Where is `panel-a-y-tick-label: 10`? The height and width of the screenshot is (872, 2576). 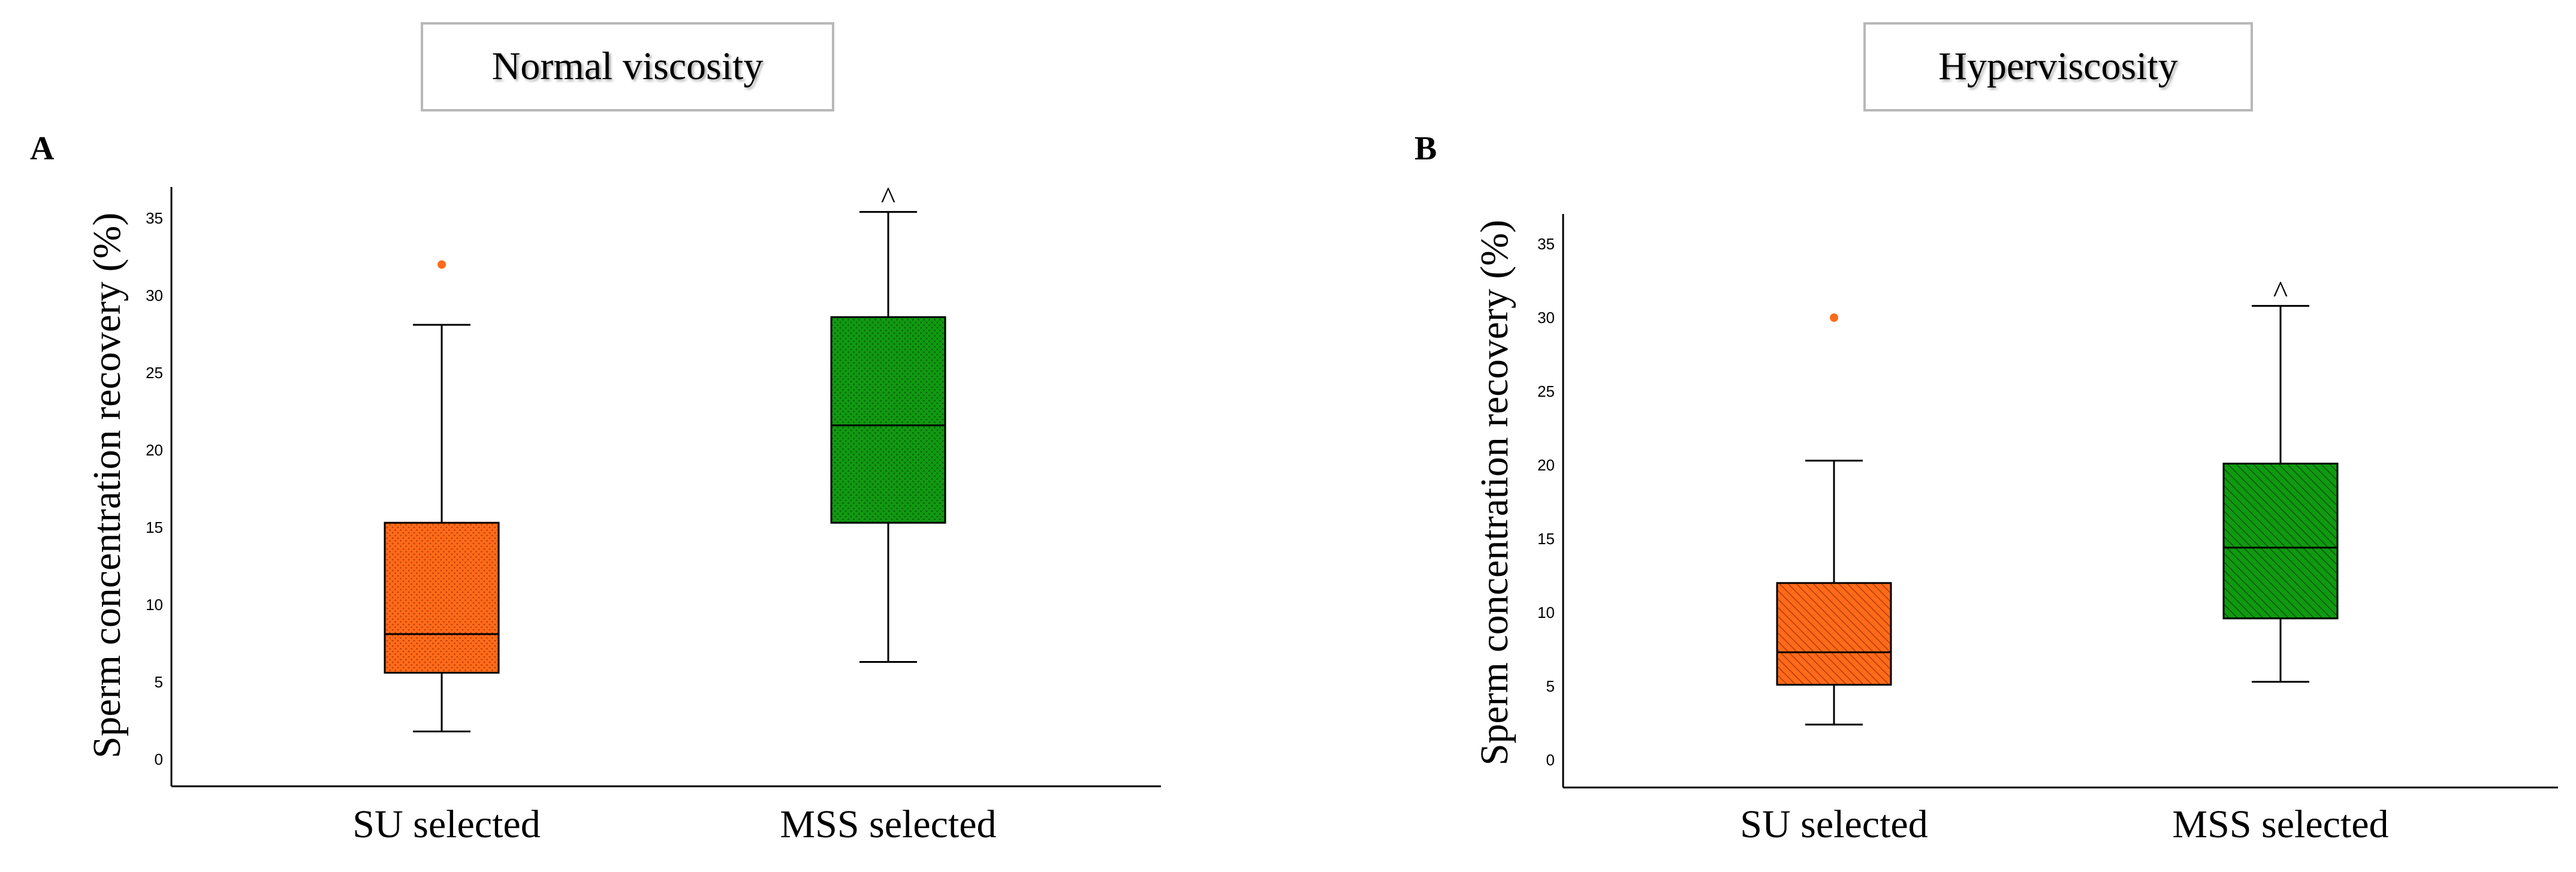
panel-a-y-tick-label: 10 is located at coordinates (154, 605).